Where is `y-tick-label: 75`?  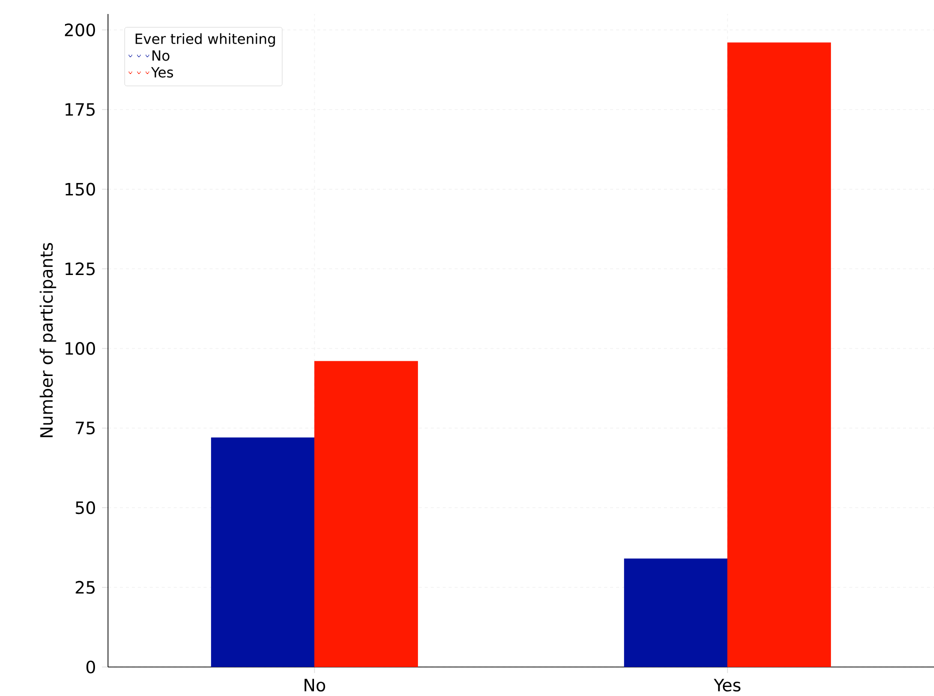 y-tick-label: 75 is located at coordinates (85, 428).